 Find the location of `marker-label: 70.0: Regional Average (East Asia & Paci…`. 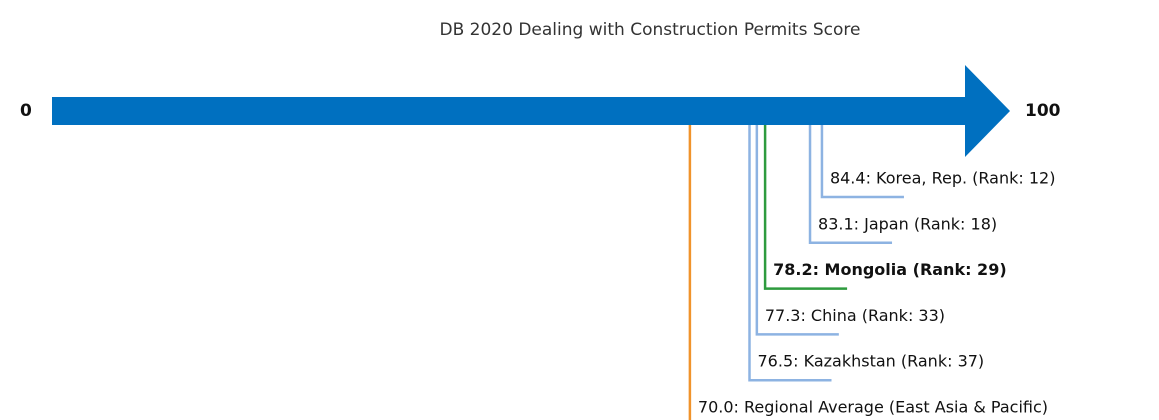

marker-label: 70.0: Regional Average (East Asia & Paci… is located at coordinates (873, 407).